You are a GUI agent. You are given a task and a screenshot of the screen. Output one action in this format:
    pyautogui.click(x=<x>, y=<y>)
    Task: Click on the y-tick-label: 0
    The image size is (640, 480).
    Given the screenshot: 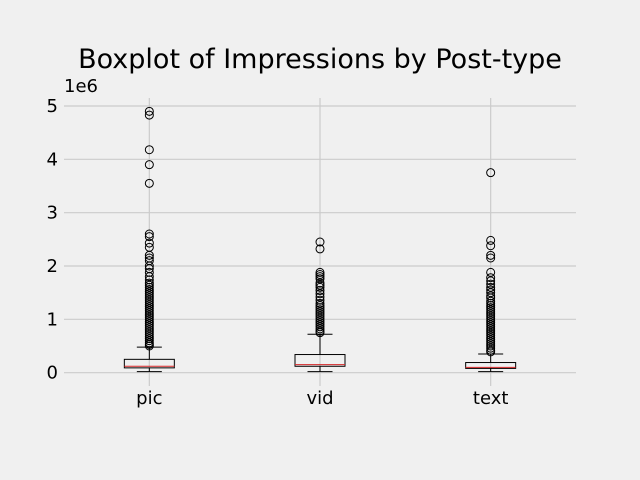 What is the action you would take?
    pyautogui.click(x=52, y=373)
    